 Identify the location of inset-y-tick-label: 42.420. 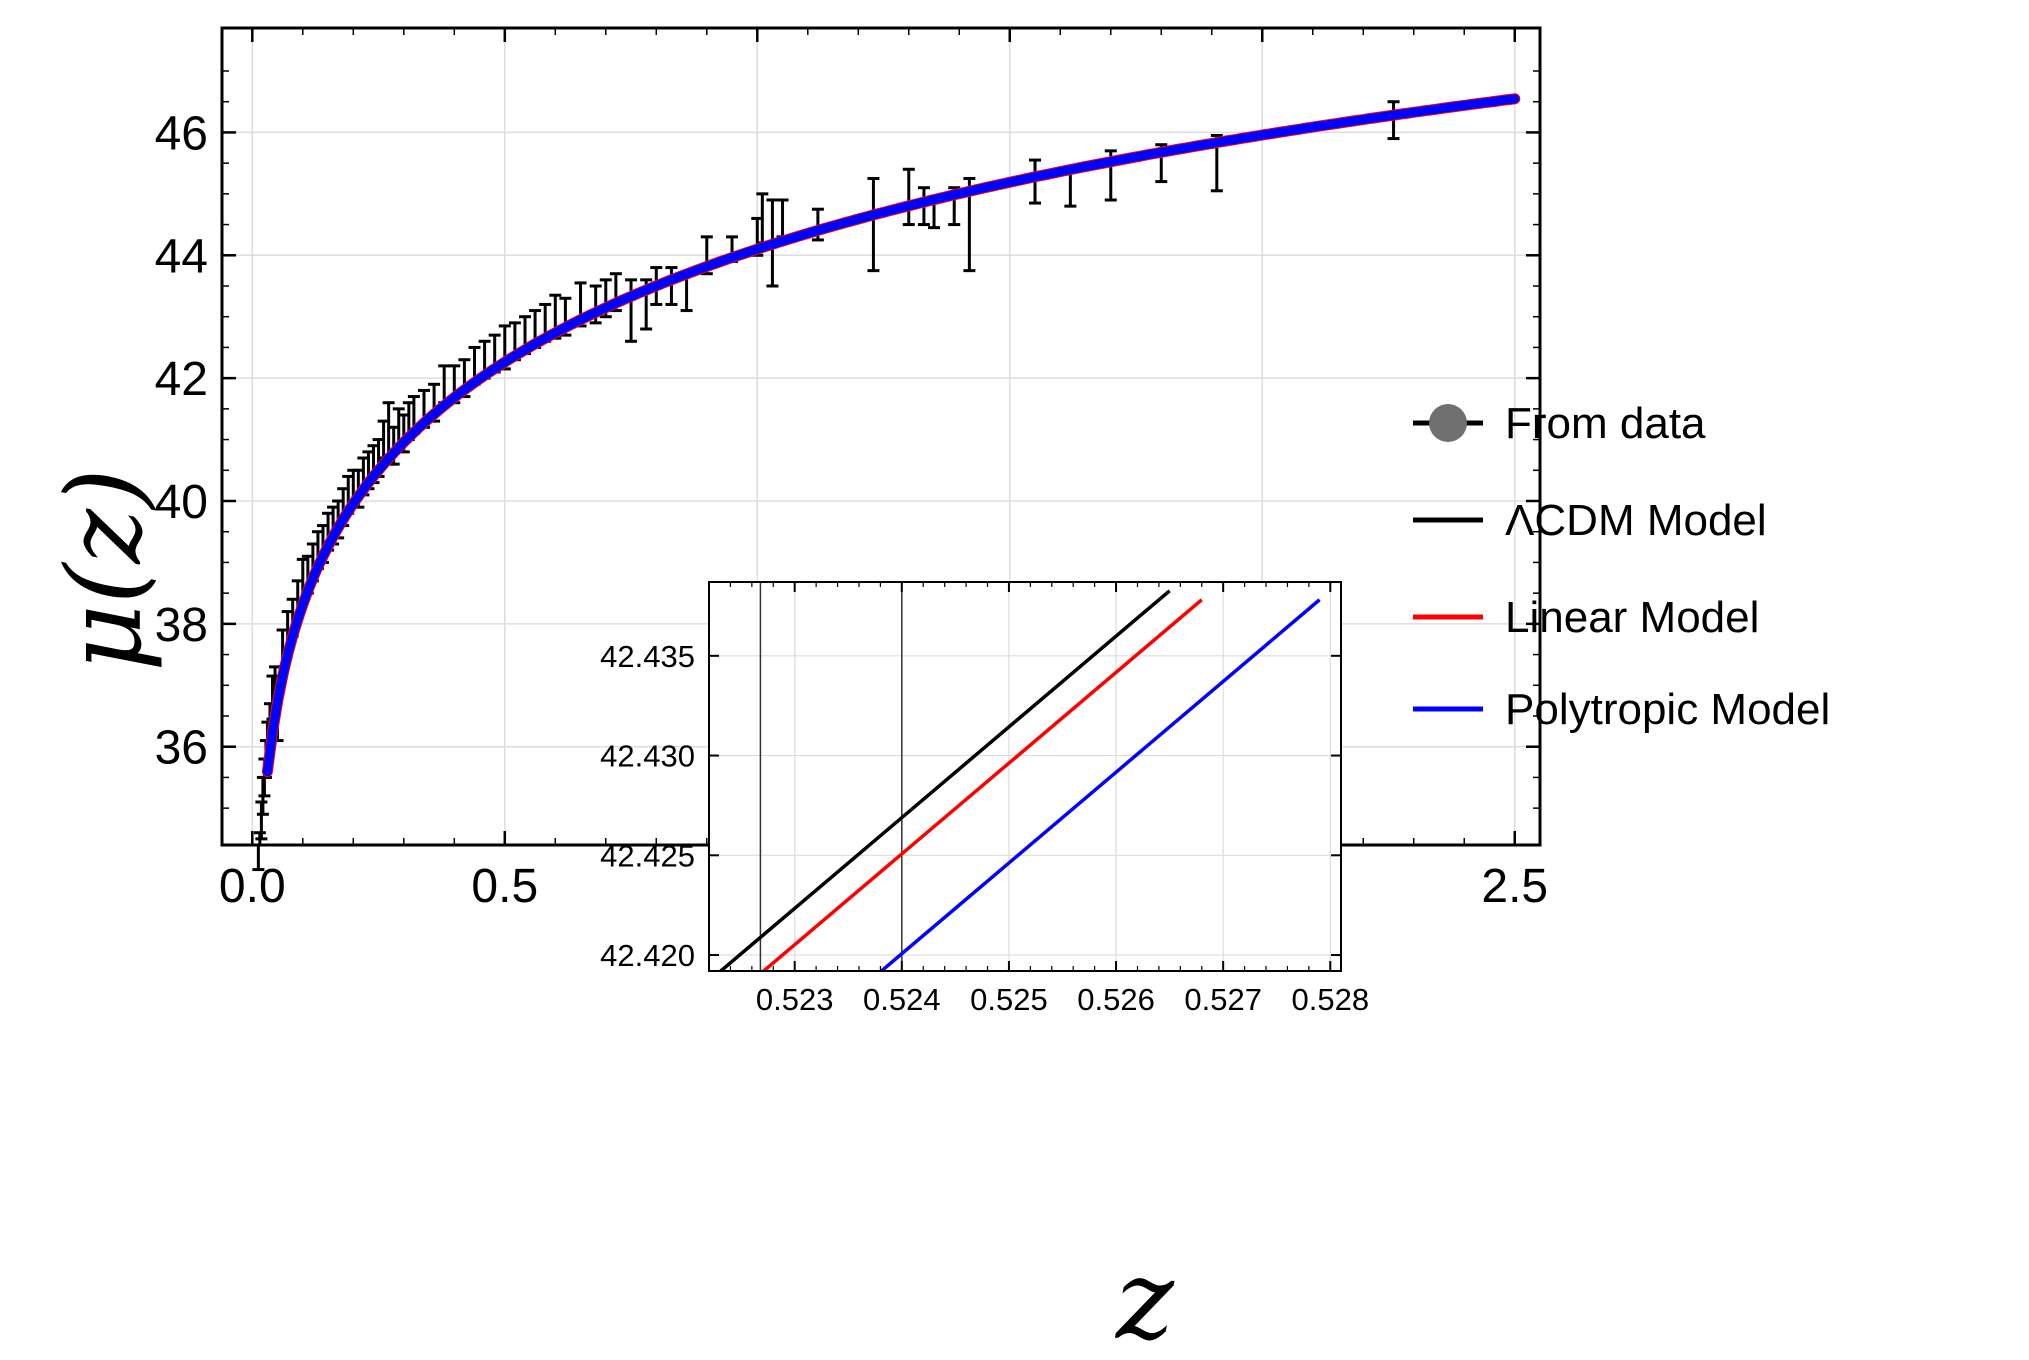
(647, 955).